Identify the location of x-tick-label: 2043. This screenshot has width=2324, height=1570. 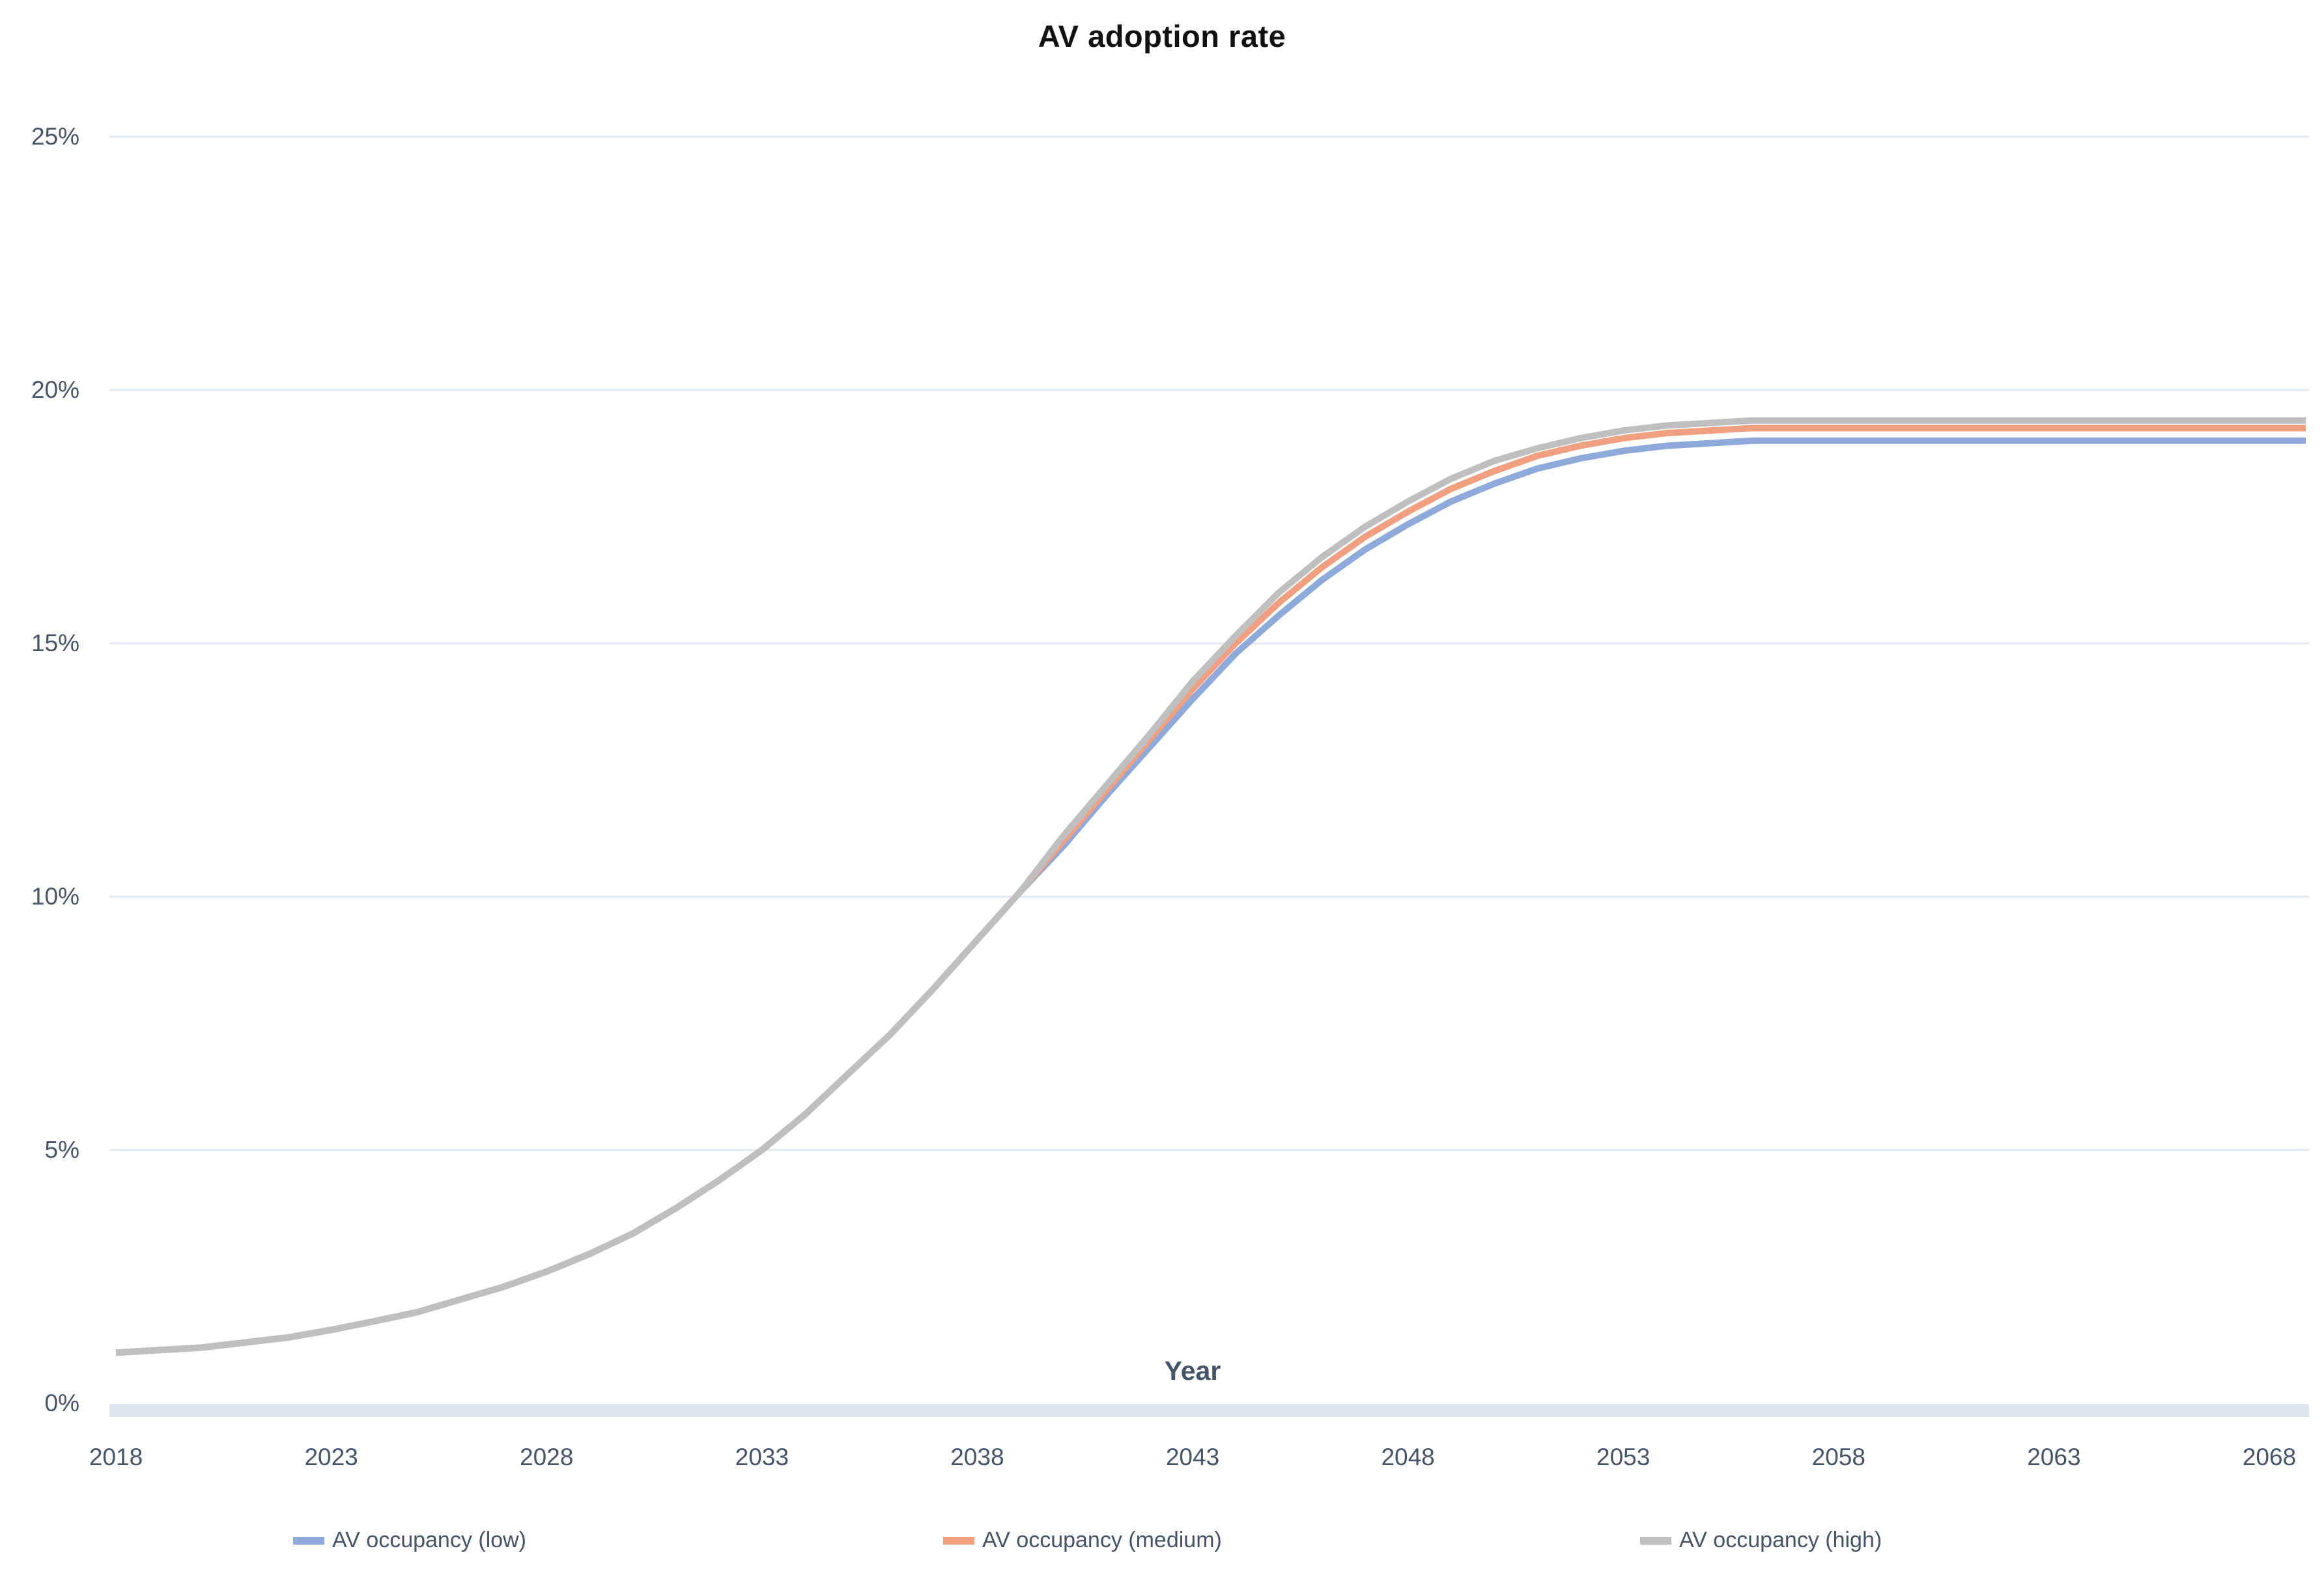
(1192, 1457).